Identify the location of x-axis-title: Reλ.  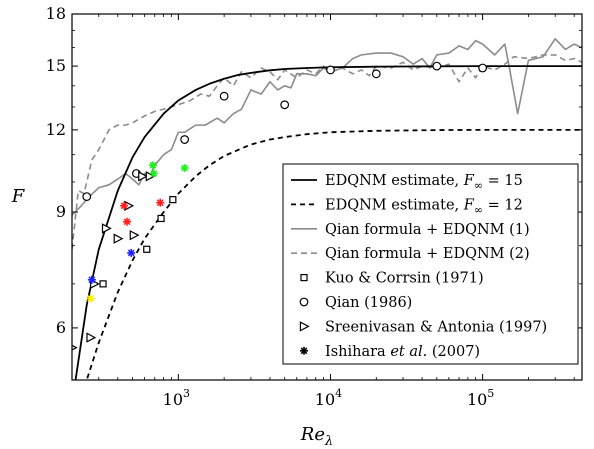
(316, 436).